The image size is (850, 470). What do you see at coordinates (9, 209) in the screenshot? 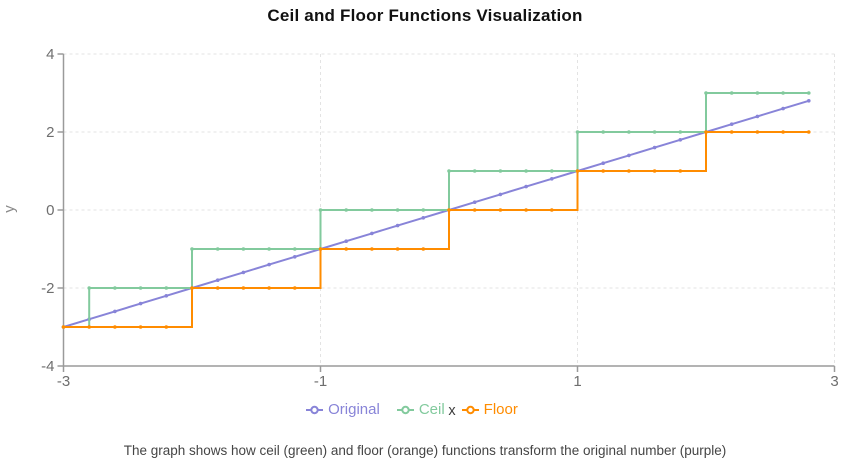
I see `y-axis-label: y` at bounding box center [9, 209].